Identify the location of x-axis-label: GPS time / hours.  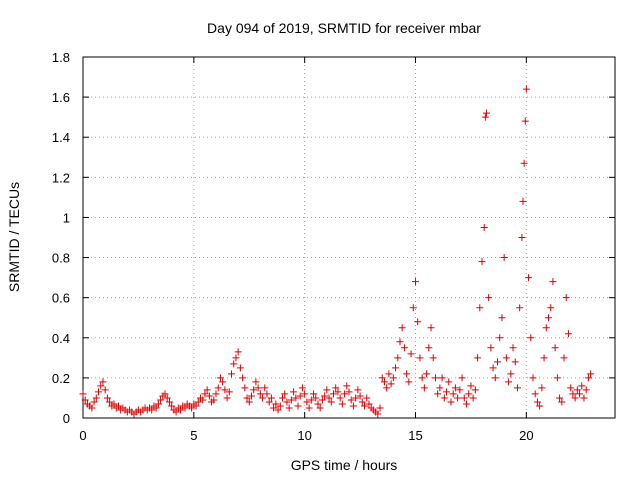
(344, 465).